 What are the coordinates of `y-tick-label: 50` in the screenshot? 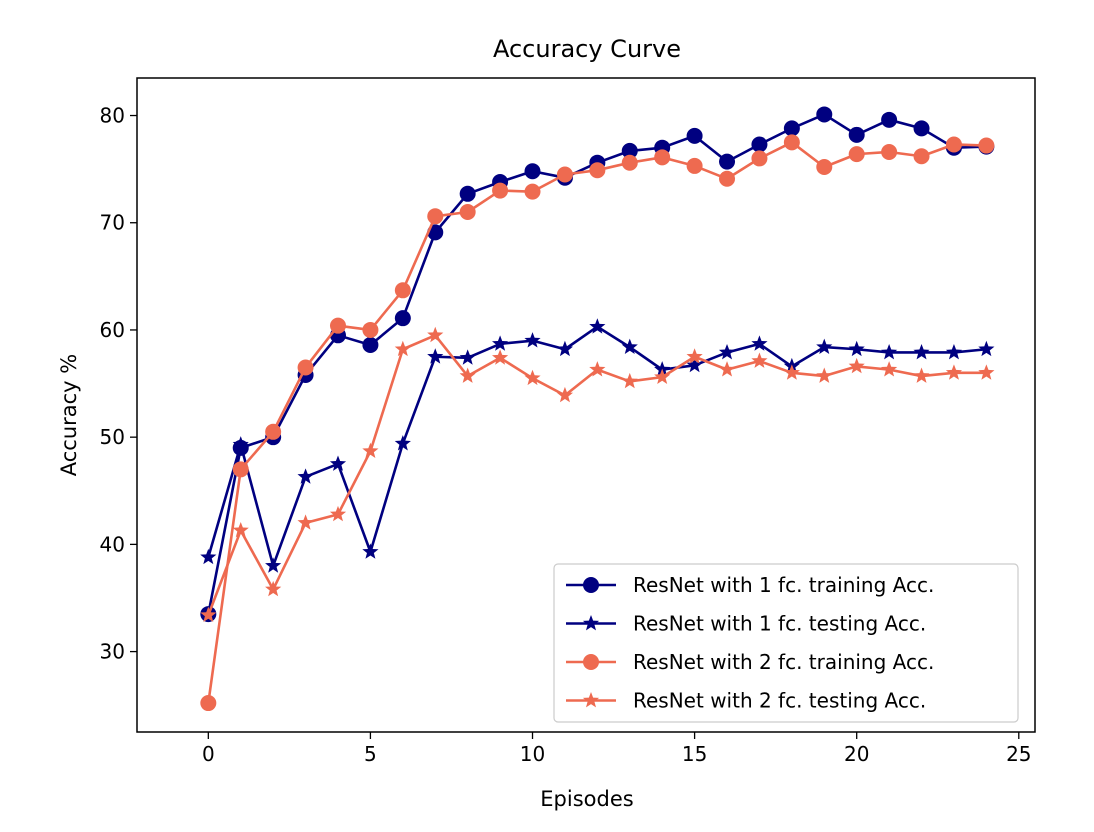 It's located at (112, 437).